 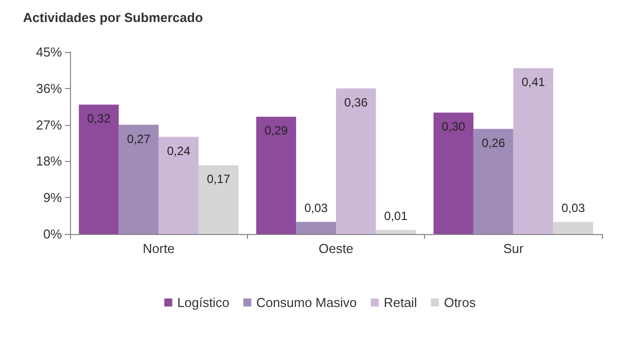 What do you see at coordinates (276, 131) in the screenshot?
I see `data-label: 0,29` at bounding box center [276, 131].